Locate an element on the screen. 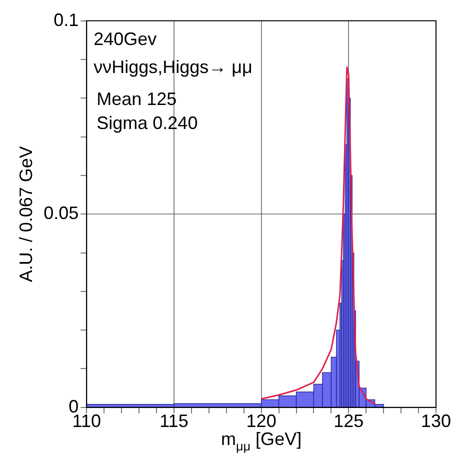 The image size is (462, 461). x-tick-label: 130 is located at coordinates (436, 421).